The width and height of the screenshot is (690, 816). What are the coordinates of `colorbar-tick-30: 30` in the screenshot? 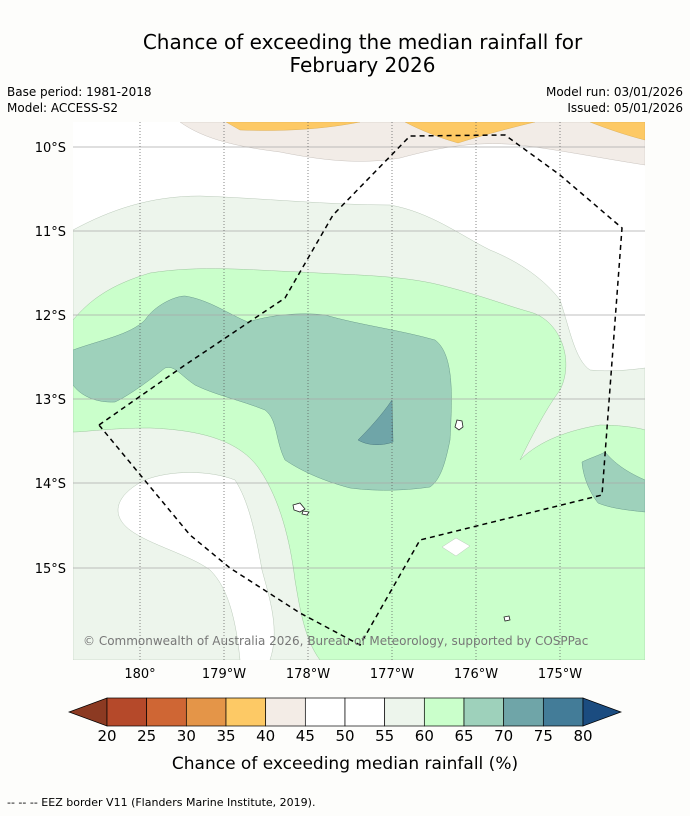 It's located at (186, 736).